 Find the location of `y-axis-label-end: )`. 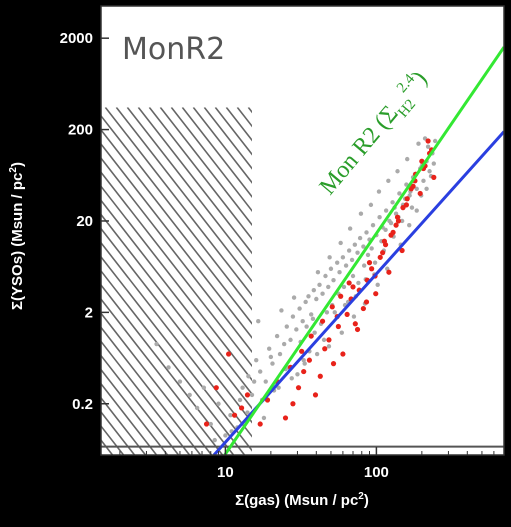

y-axis-label-end: ) is located at coordinates (17, 164).